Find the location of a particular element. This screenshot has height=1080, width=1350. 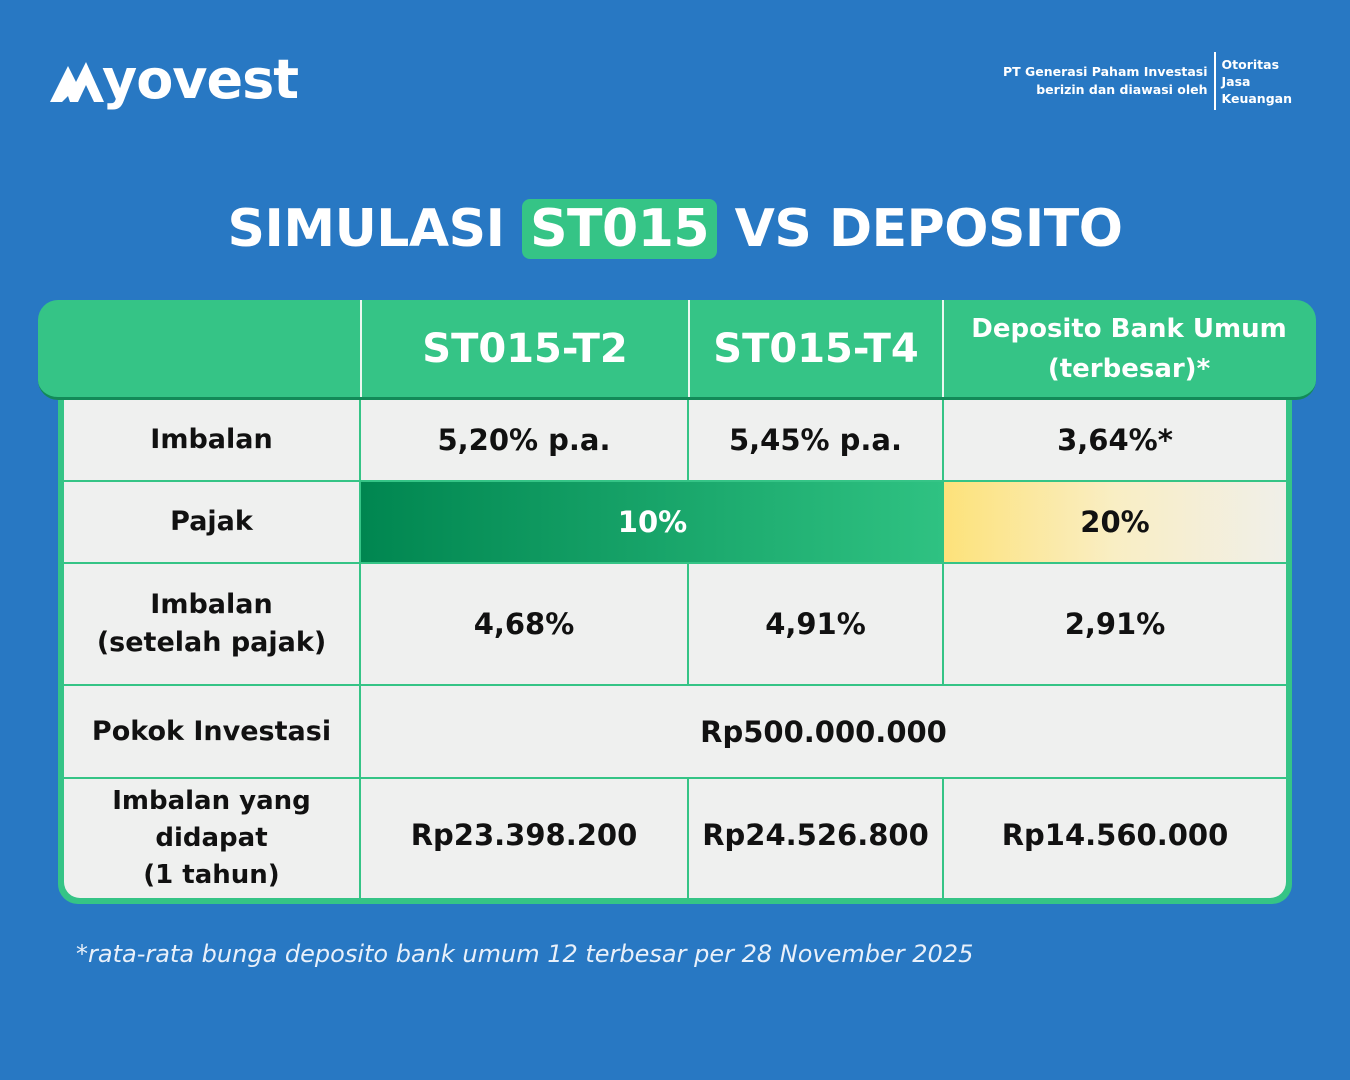

cell-pajak-deposito: 20% is located at coordinates (1115, 522).